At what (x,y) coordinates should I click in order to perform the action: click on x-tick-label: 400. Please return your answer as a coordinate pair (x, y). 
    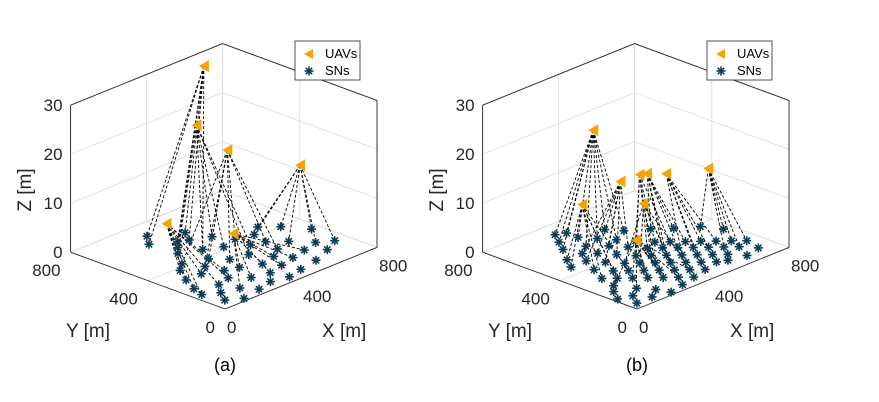
    Looking at the image, I should click on (317, 296).